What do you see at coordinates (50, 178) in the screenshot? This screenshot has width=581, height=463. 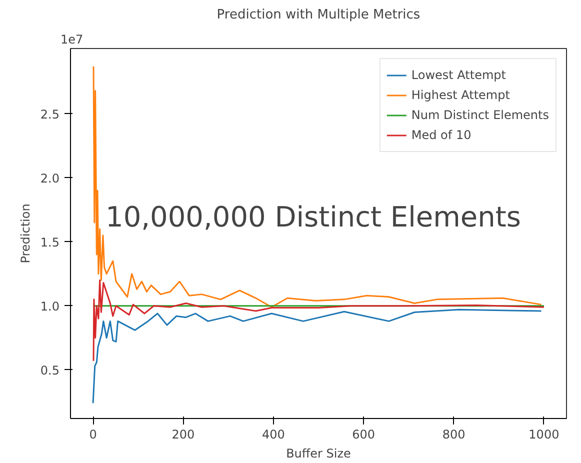 I see `y-tick-label: 2.0` at bounding box center [50, 178].